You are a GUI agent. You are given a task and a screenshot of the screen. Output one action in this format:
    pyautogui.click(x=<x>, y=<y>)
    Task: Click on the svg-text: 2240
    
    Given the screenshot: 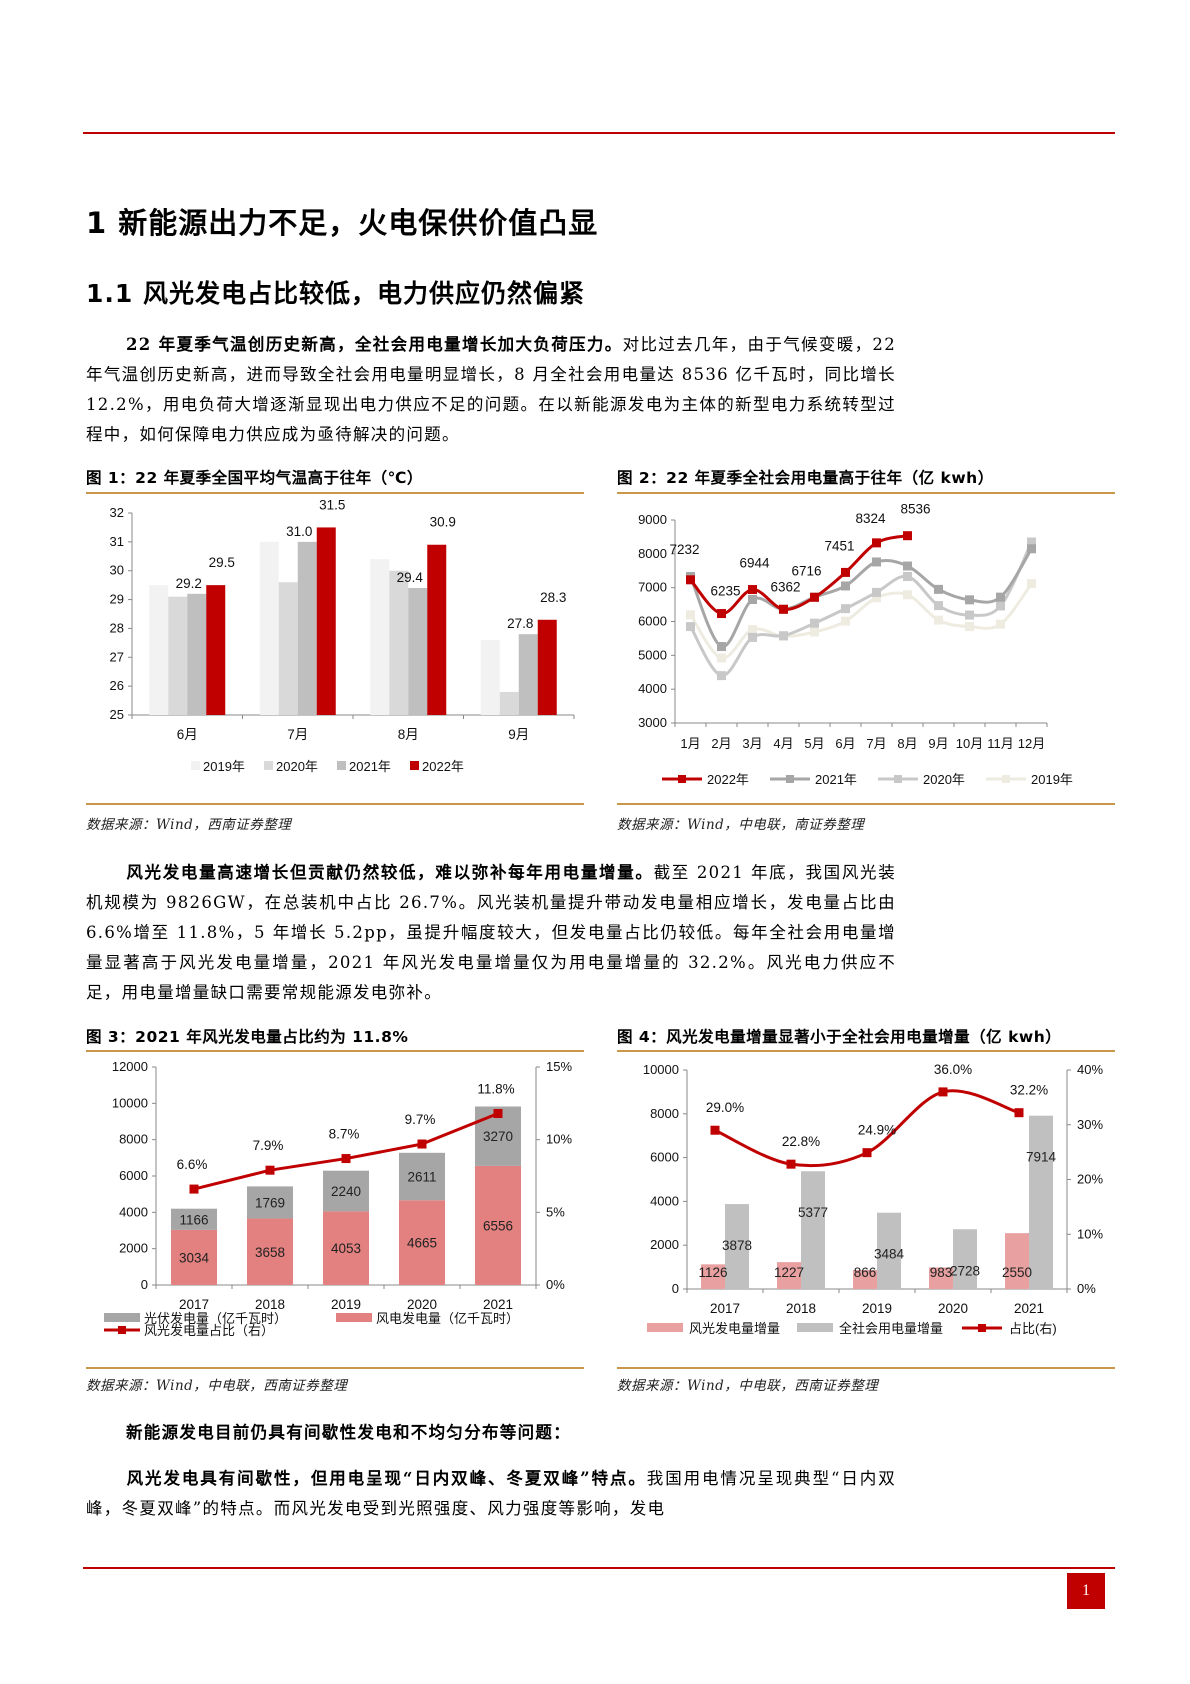 What is the action you would take?
    pyautogui.click(x=346, y=1191)
    